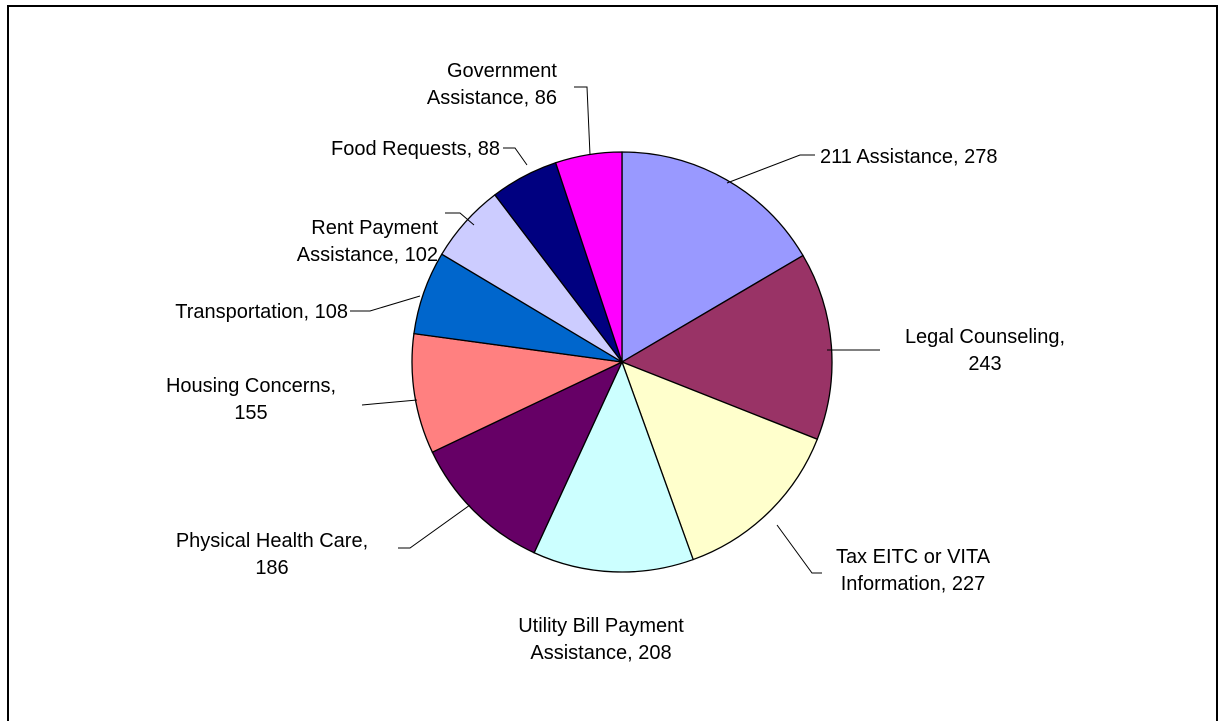  Describe the element at coordinates (601, 639) in the screenshot. I see `data-label: Utility Bill Payment Assistance, 208` at that location.